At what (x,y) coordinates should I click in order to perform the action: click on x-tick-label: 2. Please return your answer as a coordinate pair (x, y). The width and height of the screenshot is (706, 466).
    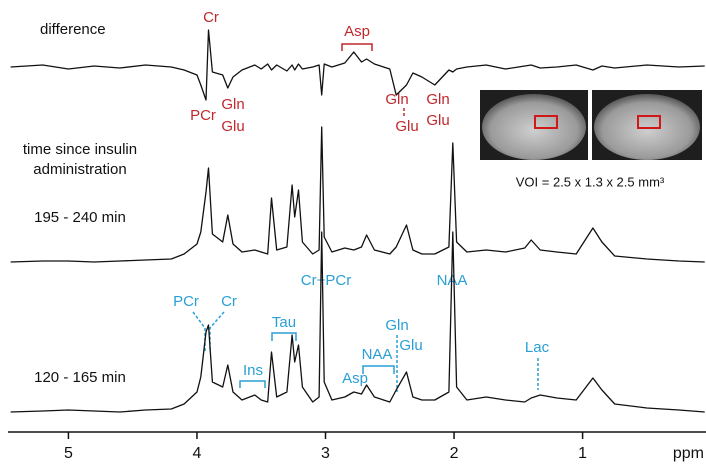
    Looking at the image, I should click on (454, 453).